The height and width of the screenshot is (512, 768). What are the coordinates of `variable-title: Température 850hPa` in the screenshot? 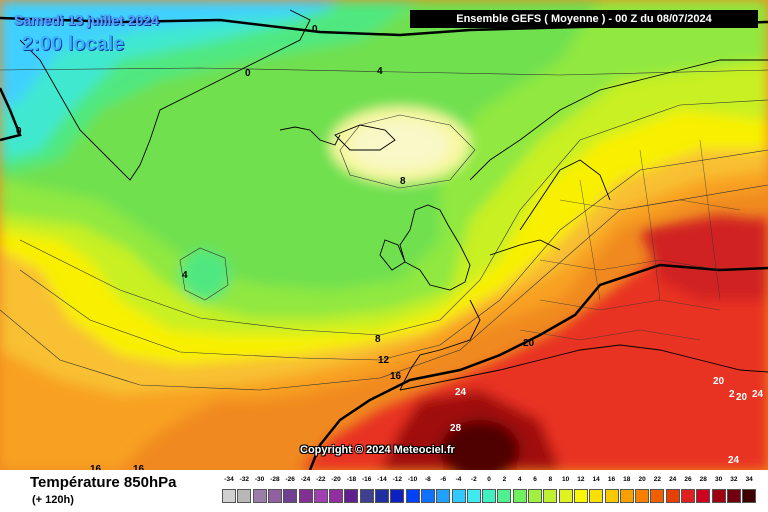 It's located at (103, 482).